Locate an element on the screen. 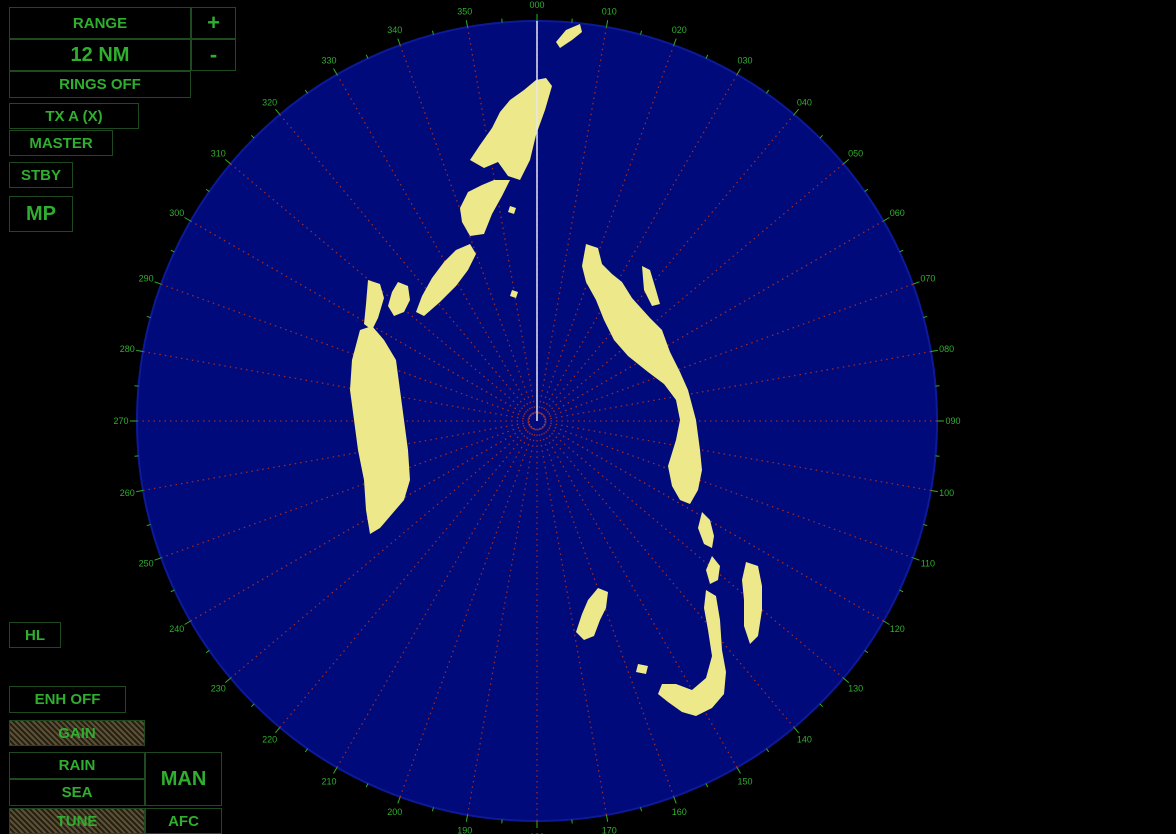  echo-east-flank is located at coordinates (622, 299).